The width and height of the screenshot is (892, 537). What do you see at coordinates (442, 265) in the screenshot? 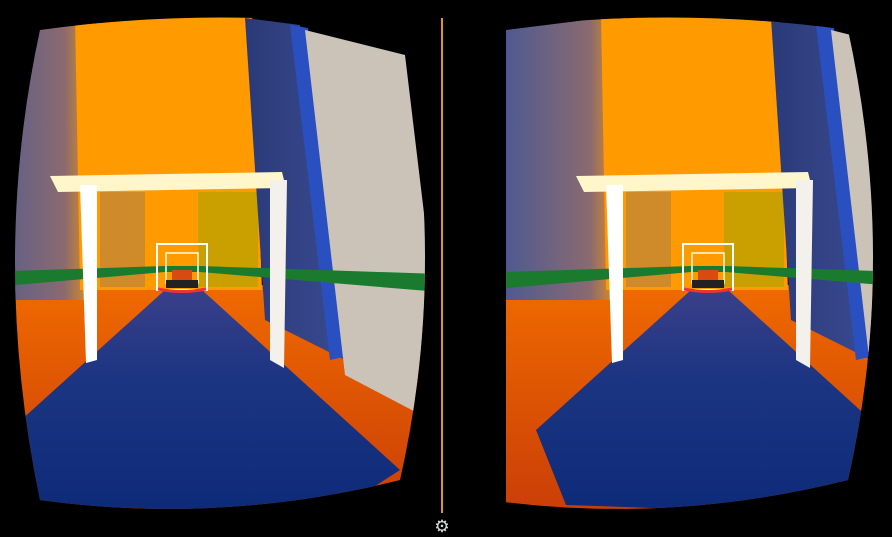
I see `eye-divider-line` at bounding box center [442, 265].